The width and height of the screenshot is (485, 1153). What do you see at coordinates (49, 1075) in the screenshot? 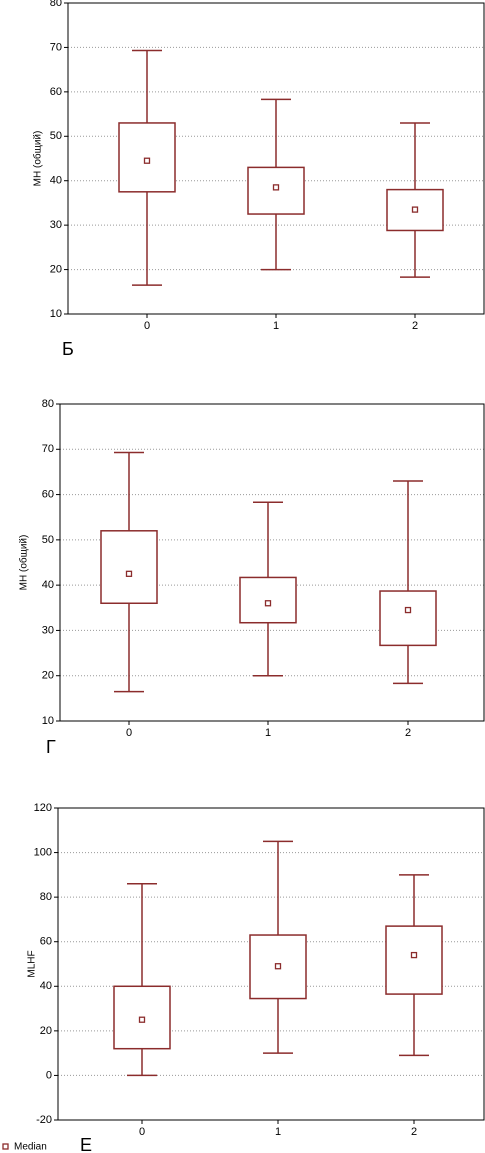
I see `y-tick-label: 0` at bounding box center [49, 1075].